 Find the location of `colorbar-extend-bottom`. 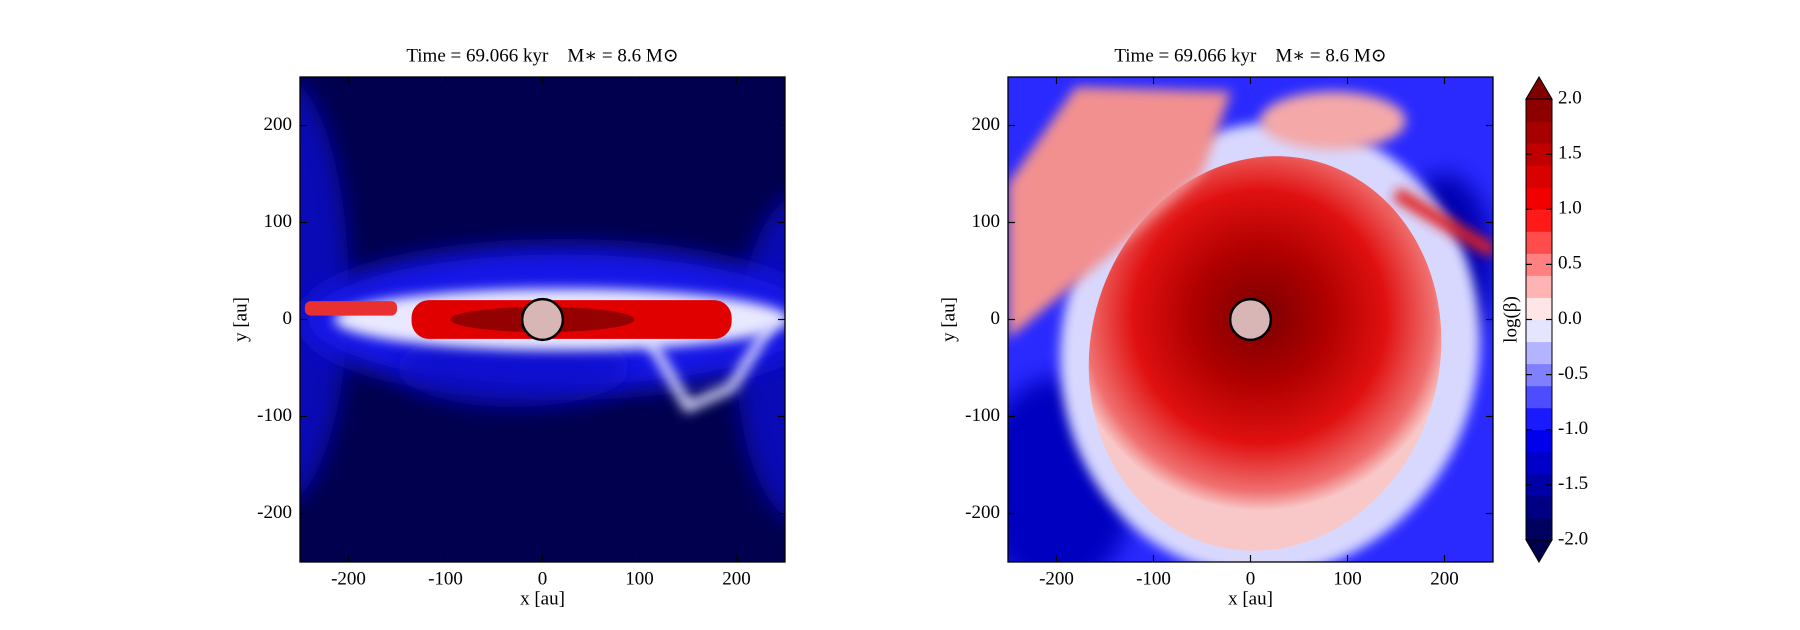

colorbar-extend-bottom is located at coordinates (1539, 551).